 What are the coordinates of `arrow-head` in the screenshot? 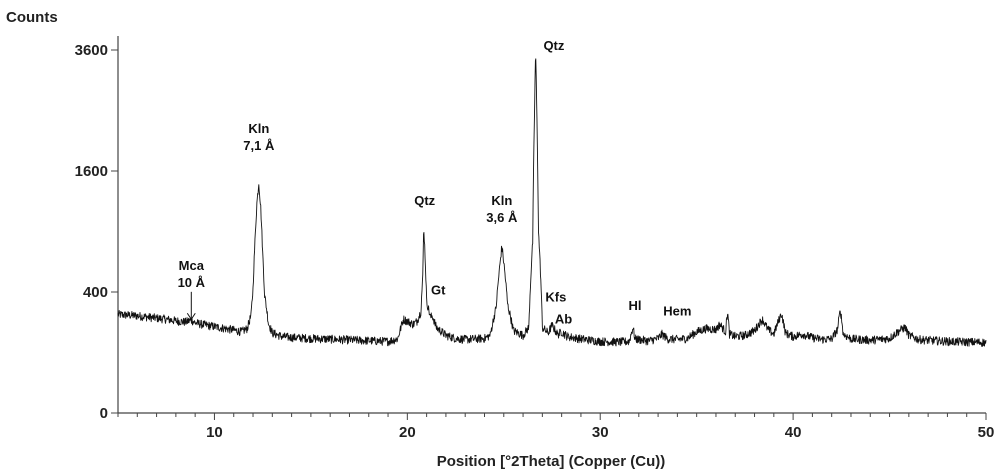 It's located at (191, 316).